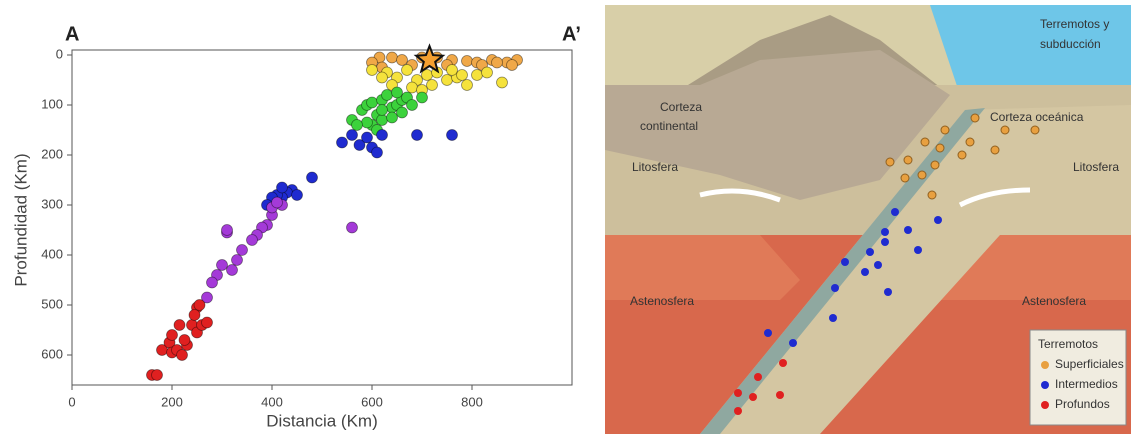 Image resolution: width=1131 pixels, height=434 pixels. I want to click on x-tick-label: 600, so click(372, 401).